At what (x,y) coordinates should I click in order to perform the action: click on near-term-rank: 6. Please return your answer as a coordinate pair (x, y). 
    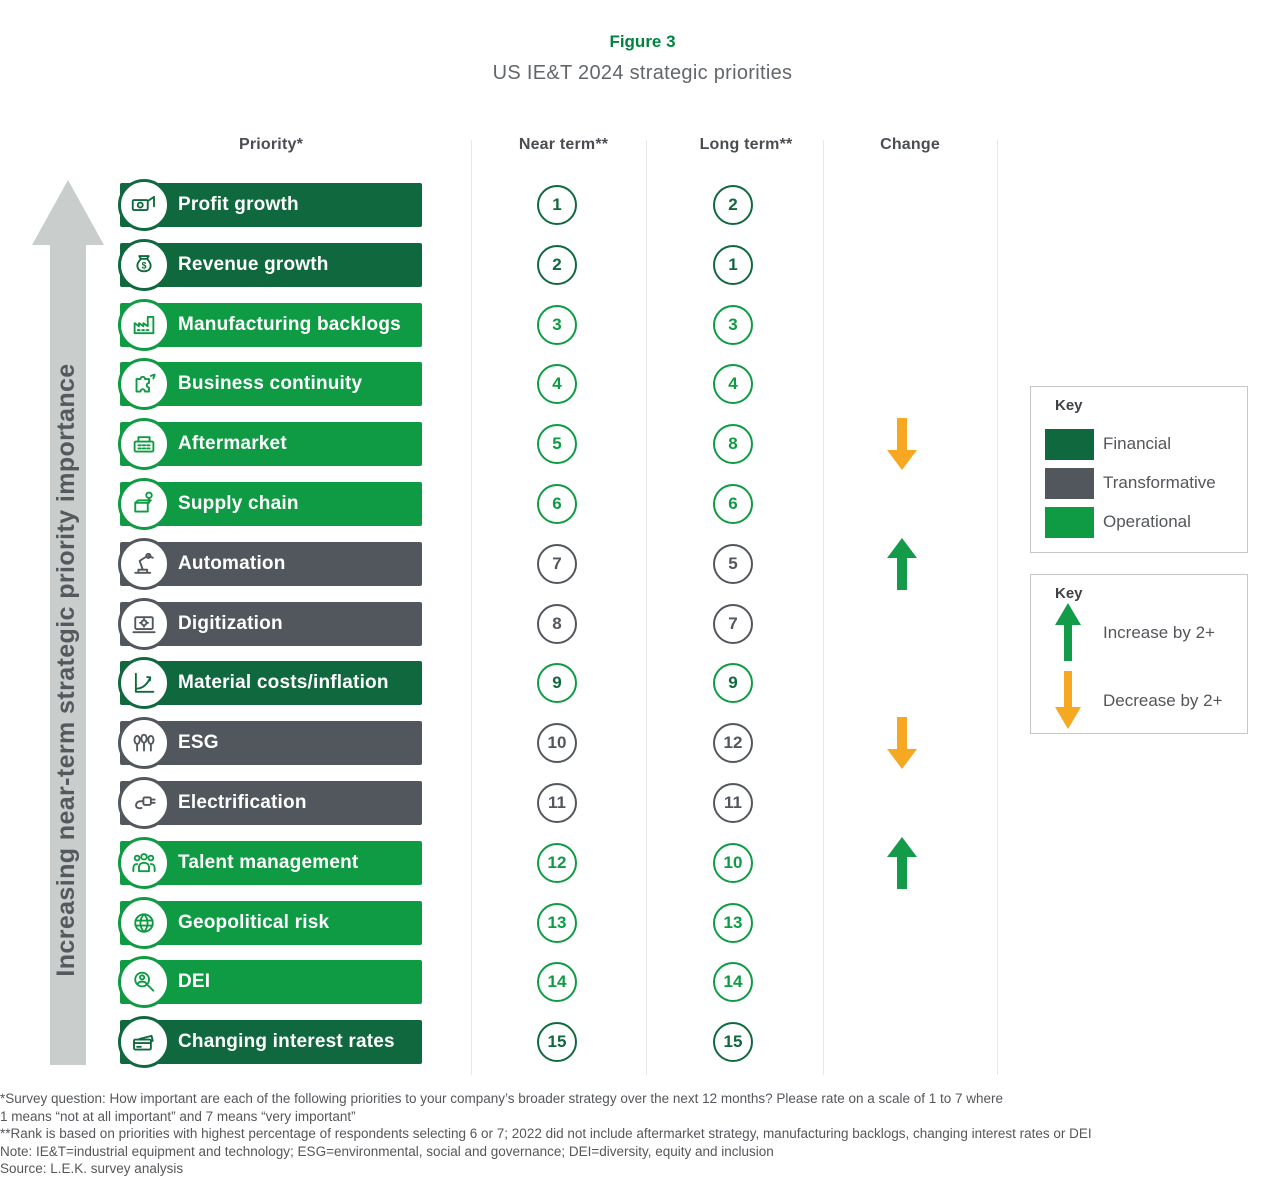
    Looking at the image, I should click on (557, 504).